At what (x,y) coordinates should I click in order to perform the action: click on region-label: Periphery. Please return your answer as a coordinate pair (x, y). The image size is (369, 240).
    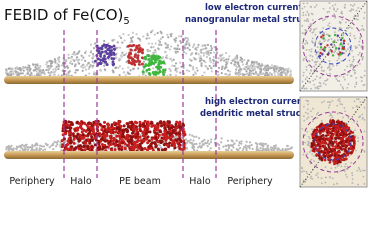
    Looking at the image, I should click on (32, 181).